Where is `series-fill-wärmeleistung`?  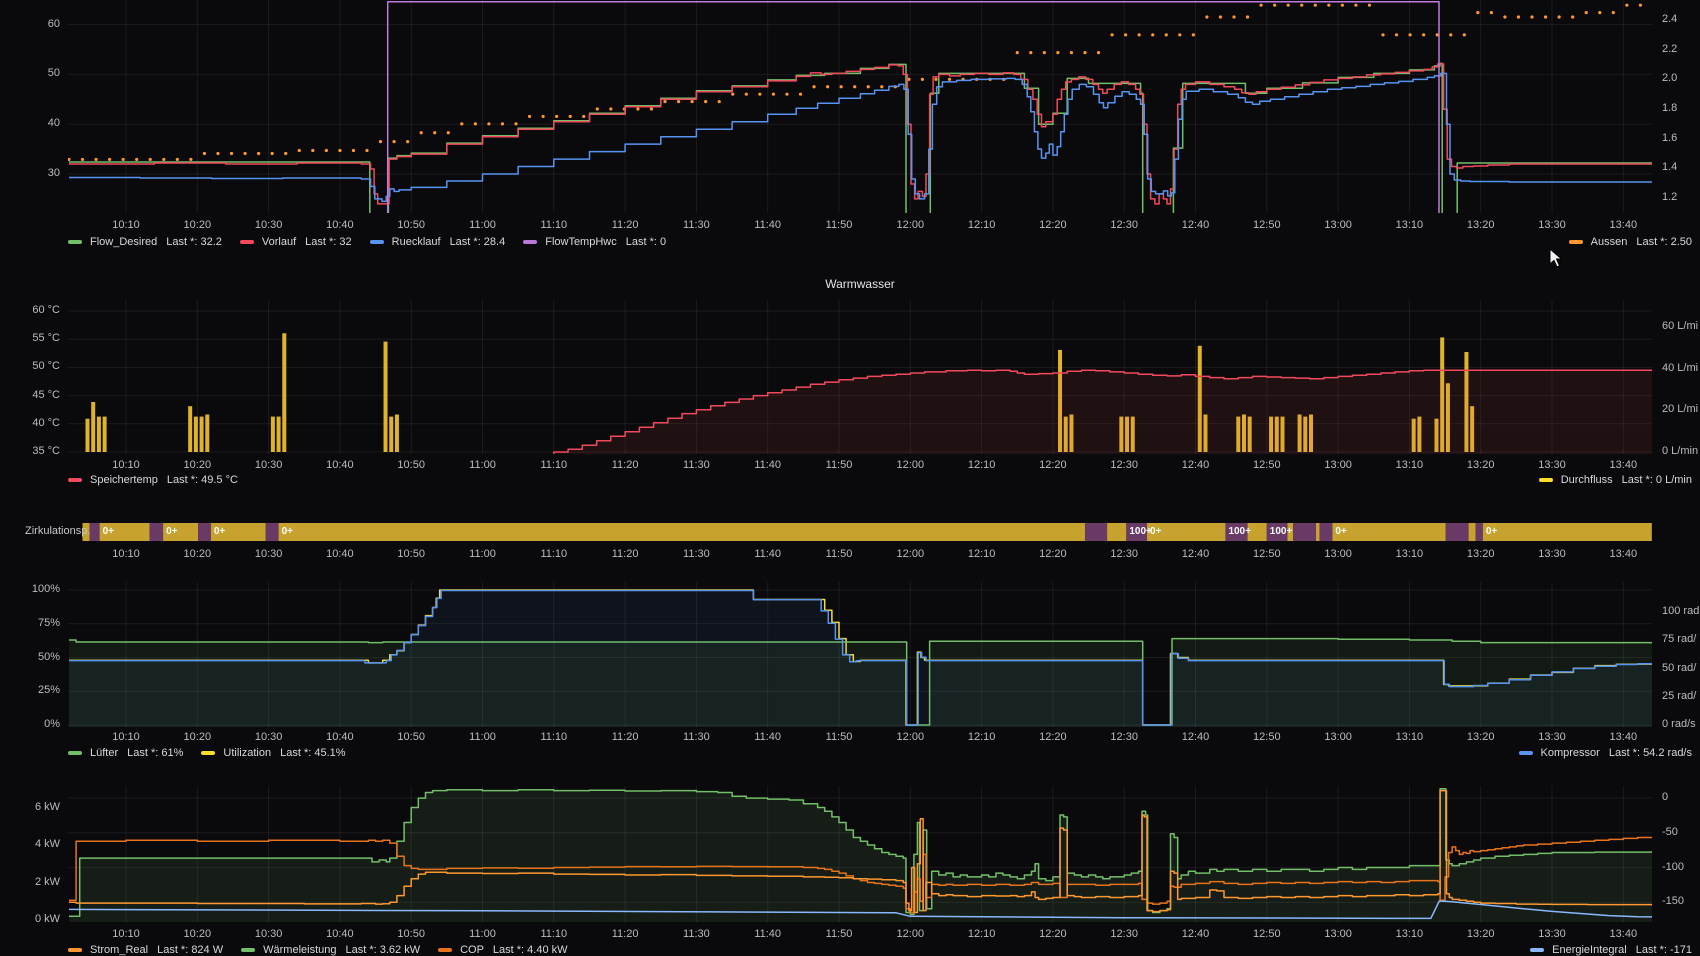 series-fill-wärmeleistung is located at coordinates (860, 855).